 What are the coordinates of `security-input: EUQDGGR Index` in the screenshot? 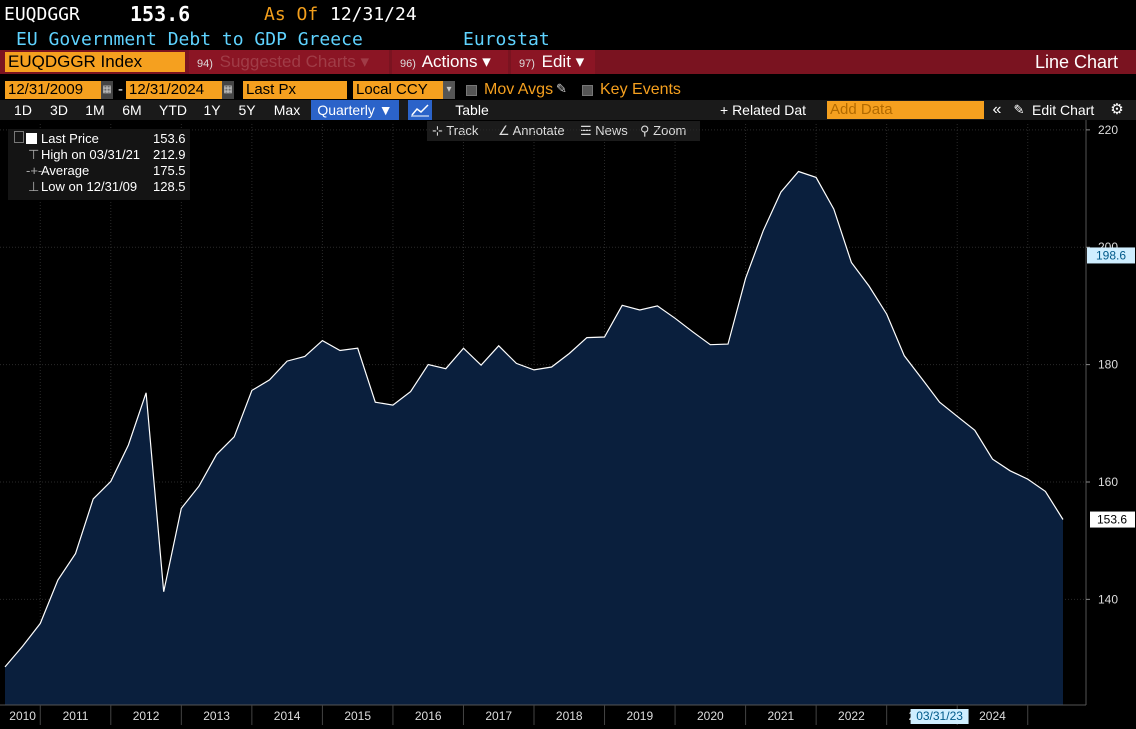 It's located at (95, 62).